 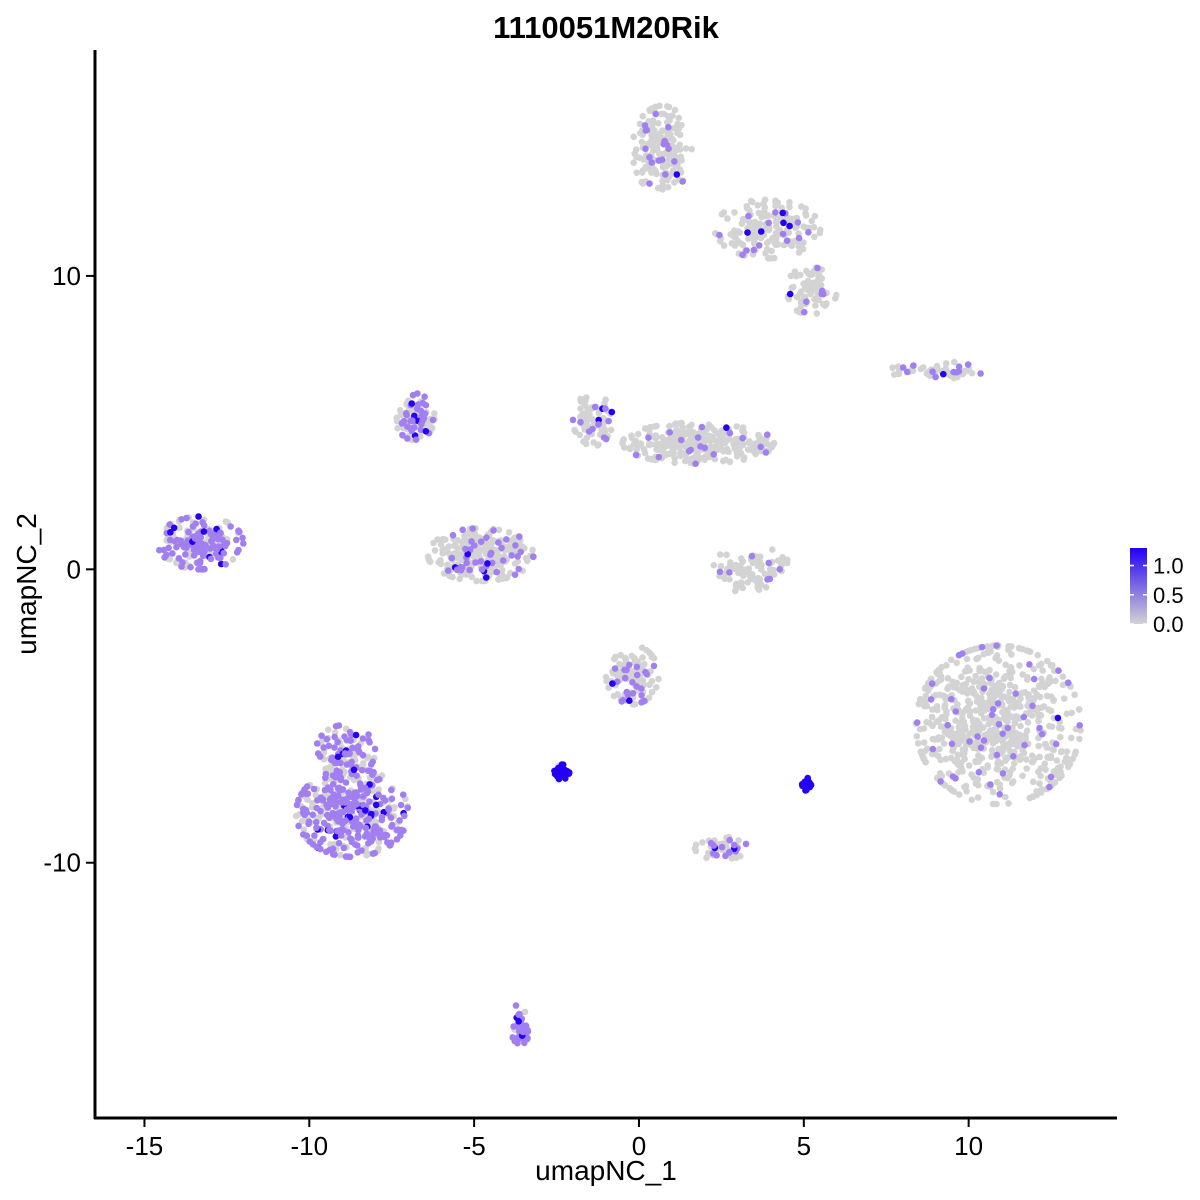 I want to click on colorbar-gradient, so click(x=1138, y=586).